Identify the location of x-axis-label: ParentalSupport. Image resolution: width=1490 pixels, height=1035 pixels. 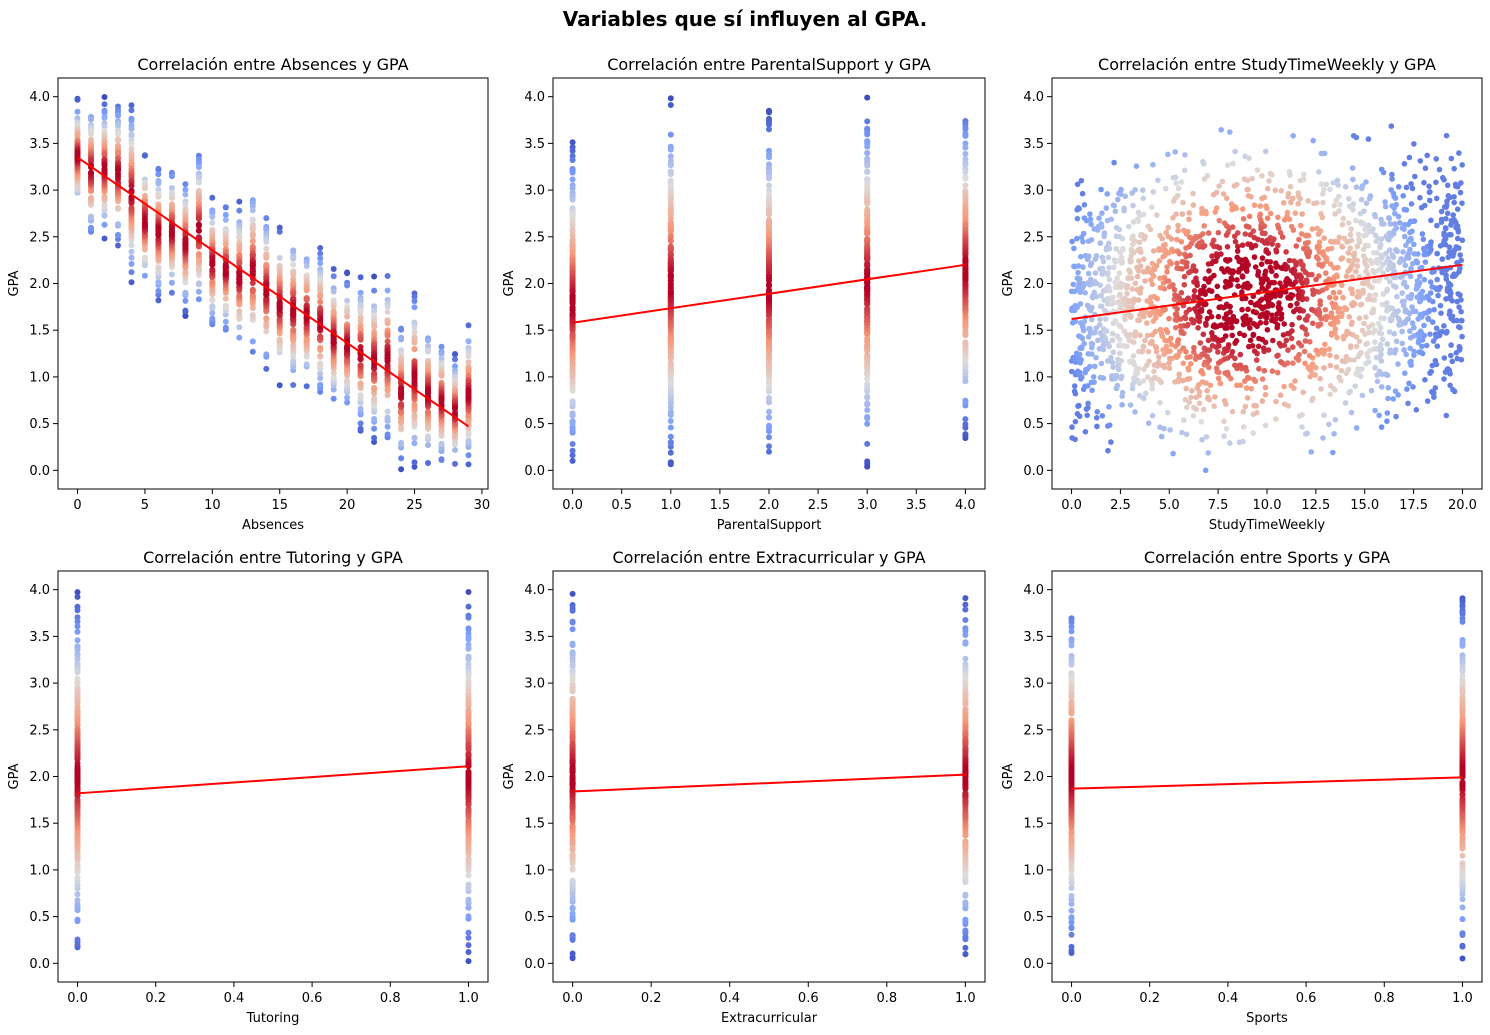
(769, 525).